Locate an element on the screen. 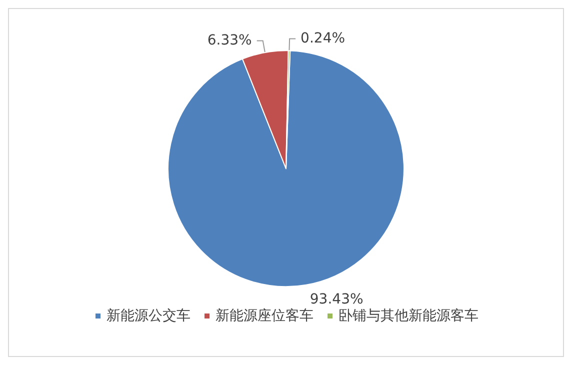  legend-label: 新能源公交车 is located at coordinates (148, 316).